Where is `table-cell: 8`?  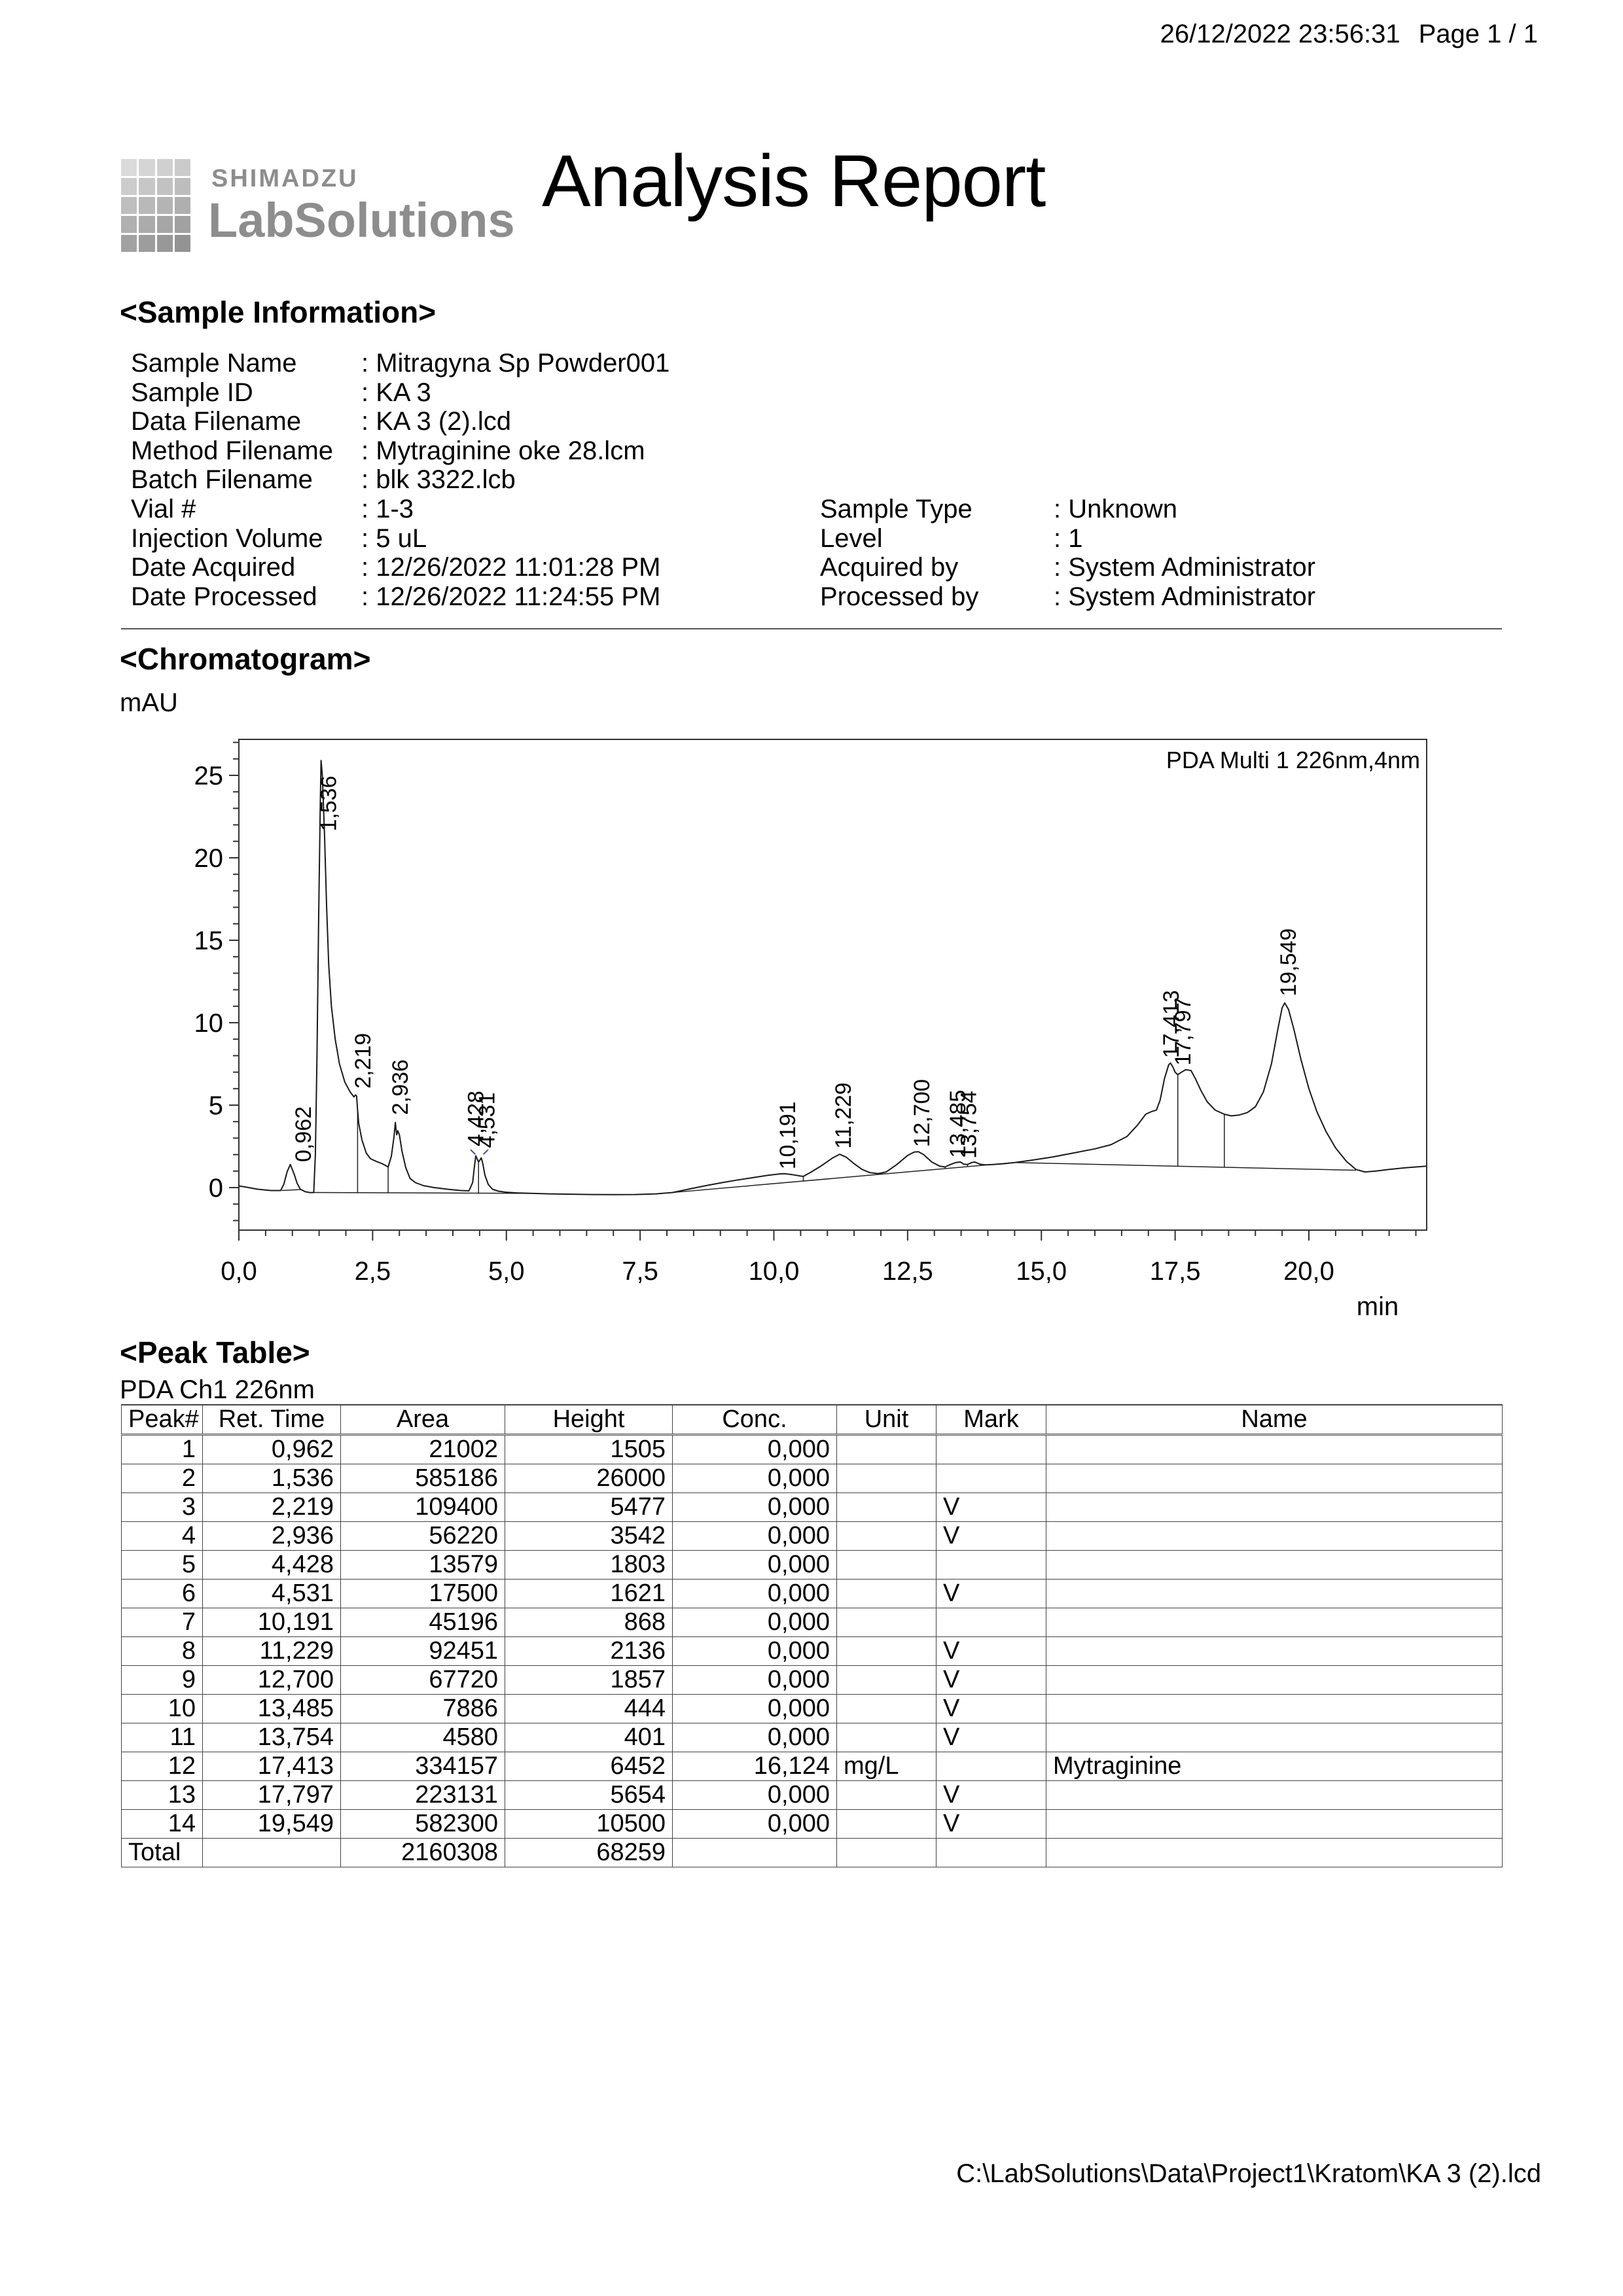 table-cell: 8 is located at coordinates (162, 1651).